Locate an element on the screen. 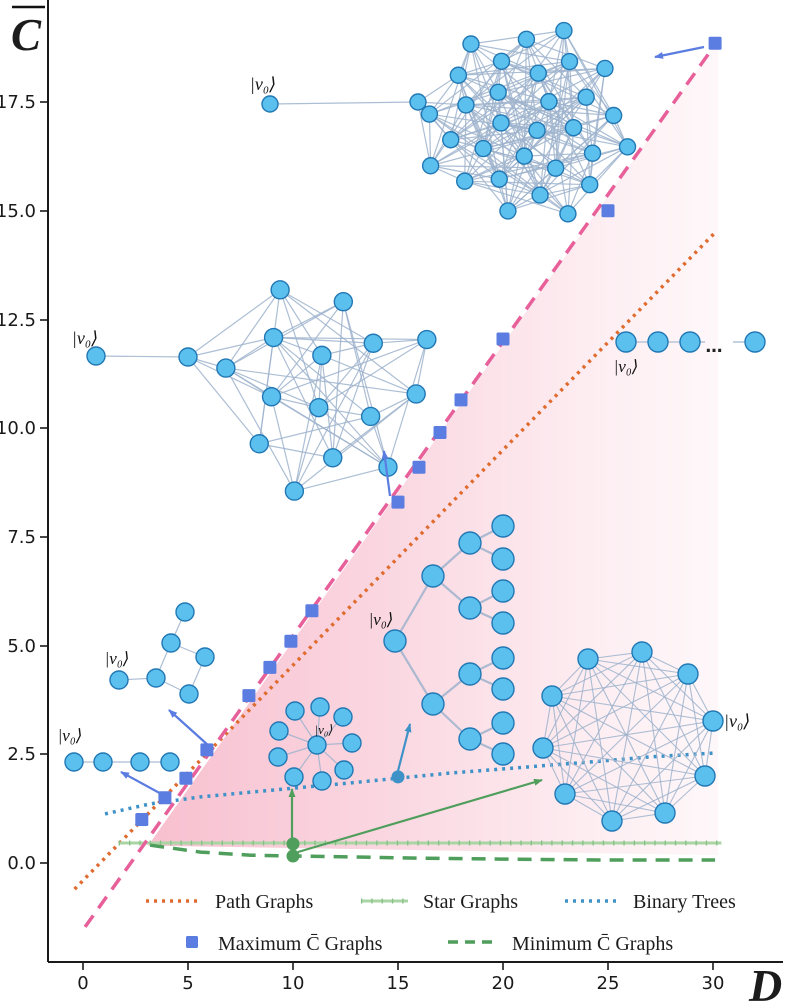 This screenshot has height=1004, width=789. complete-graph: |v₀⟩ is located at coordinates (641, 736).